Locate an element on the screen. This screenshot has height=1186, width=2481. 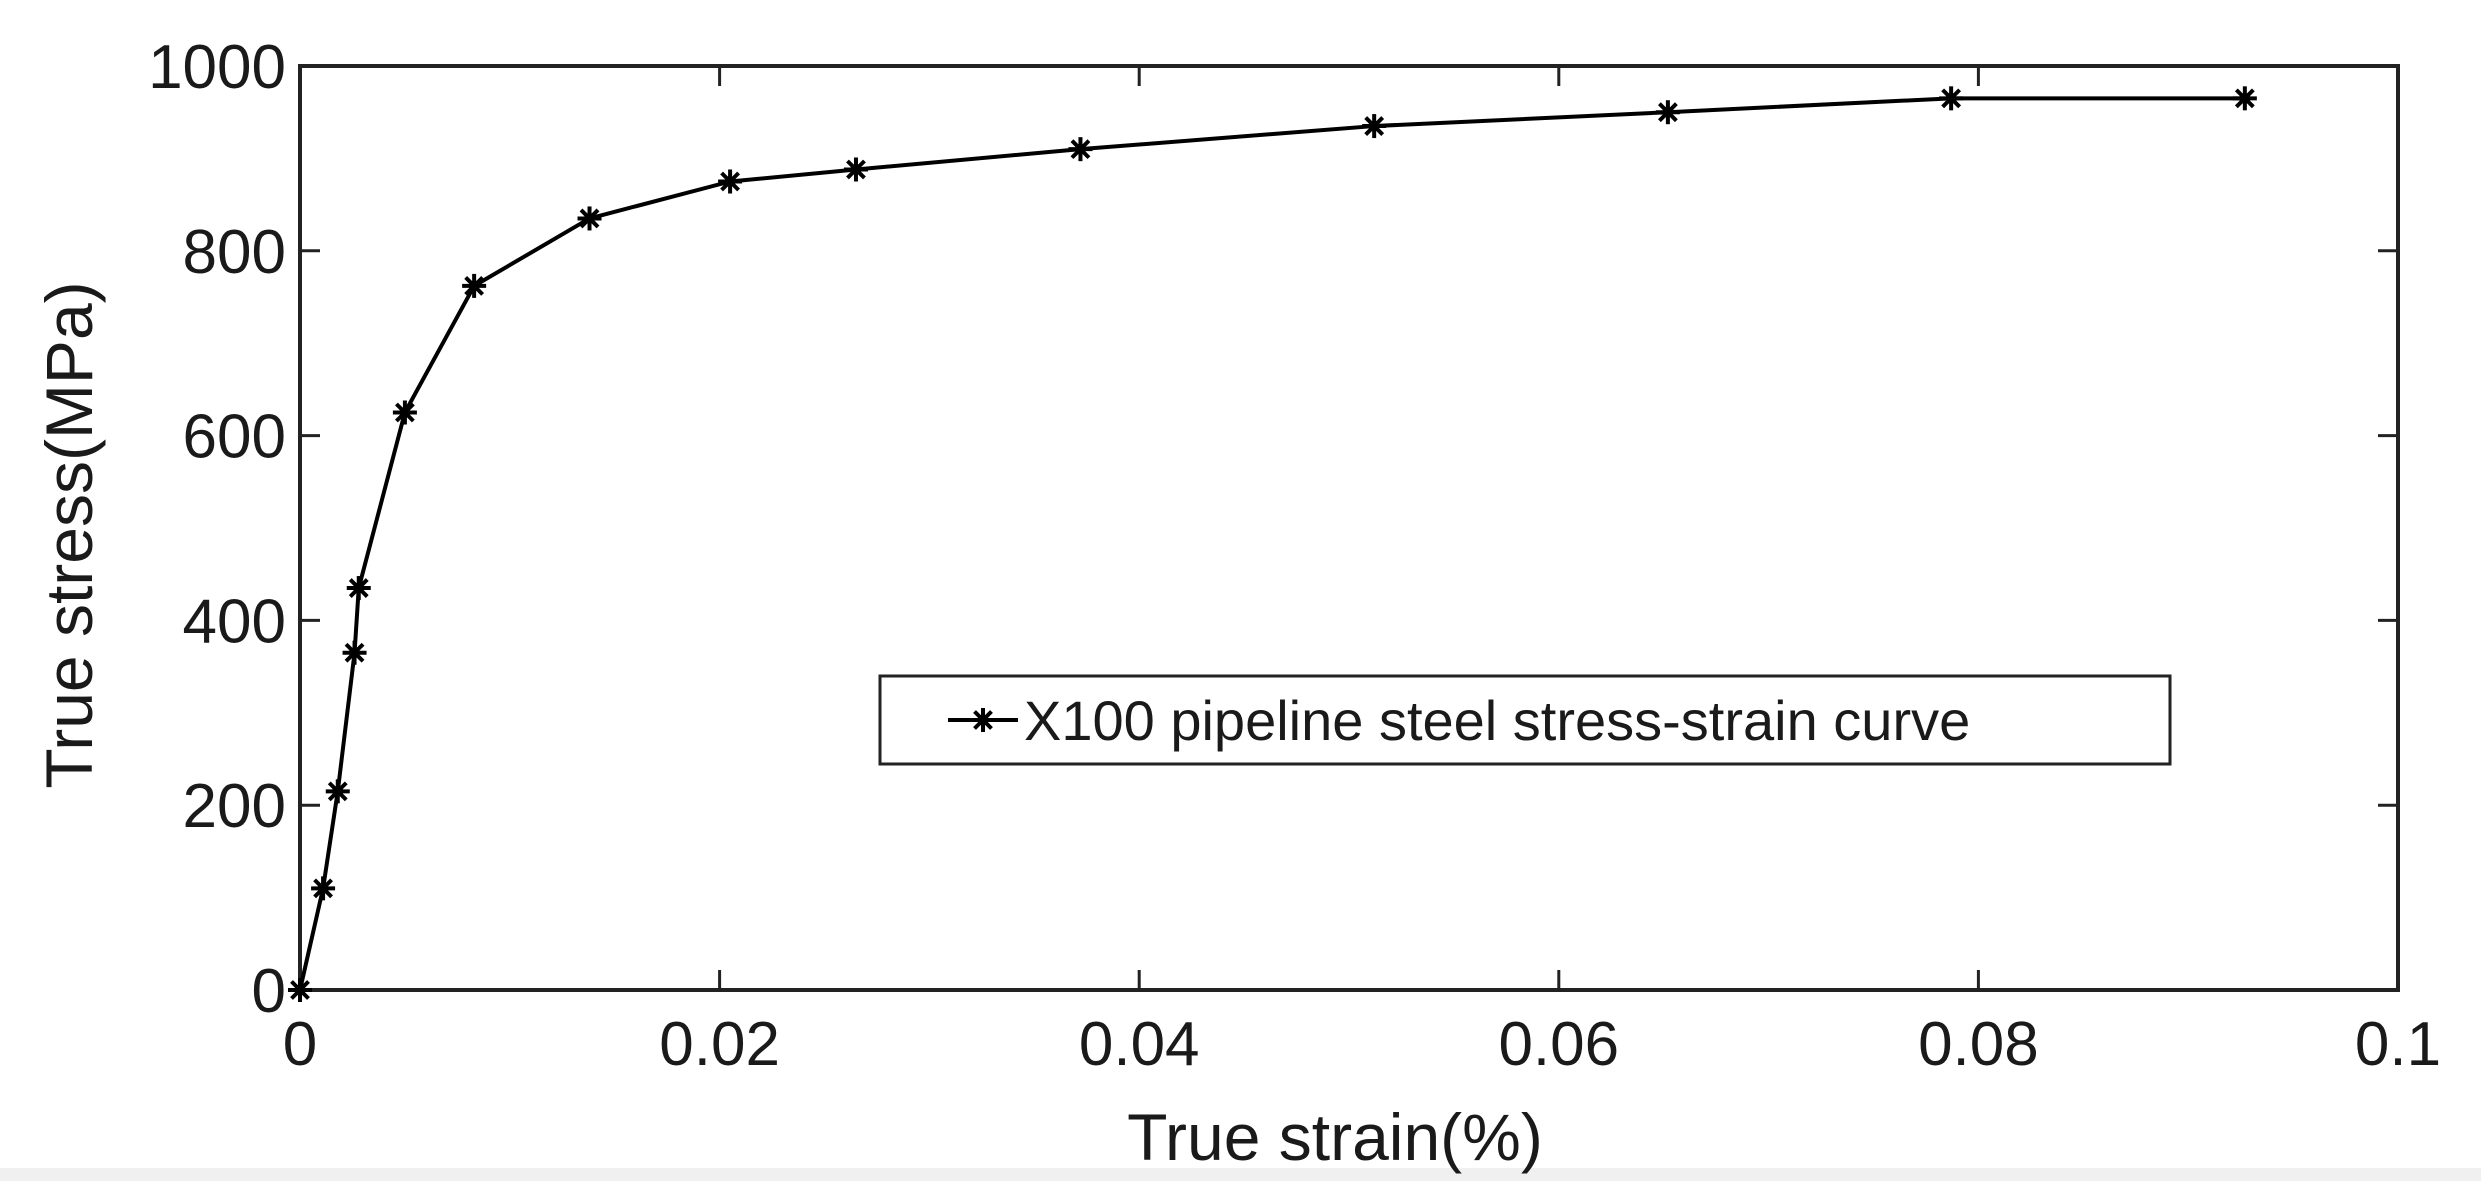
y-tick-label: 800 is located at coordinates (234, 252).